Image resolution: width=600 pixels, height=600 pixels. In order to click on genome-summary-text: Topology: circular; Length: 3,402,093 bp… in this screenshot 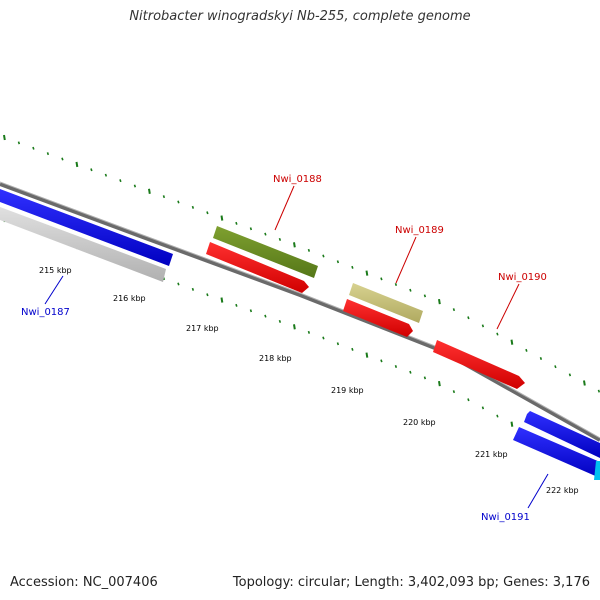, I will do `click(411, 582)`.